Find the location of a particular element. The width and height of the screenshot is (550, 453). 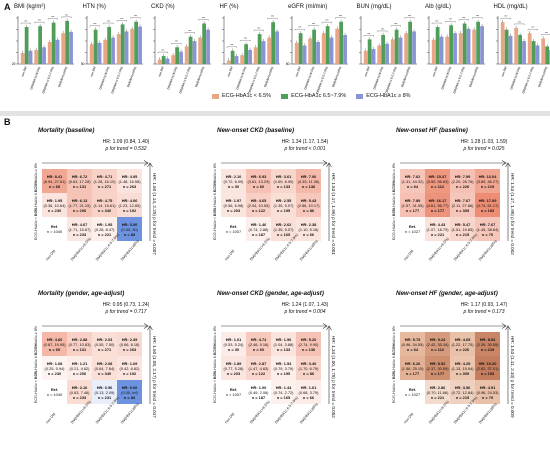

heatmap-cell: HR: 5.43 (2.86, 10.17) n = 86 is located at coordinates (308, 205).